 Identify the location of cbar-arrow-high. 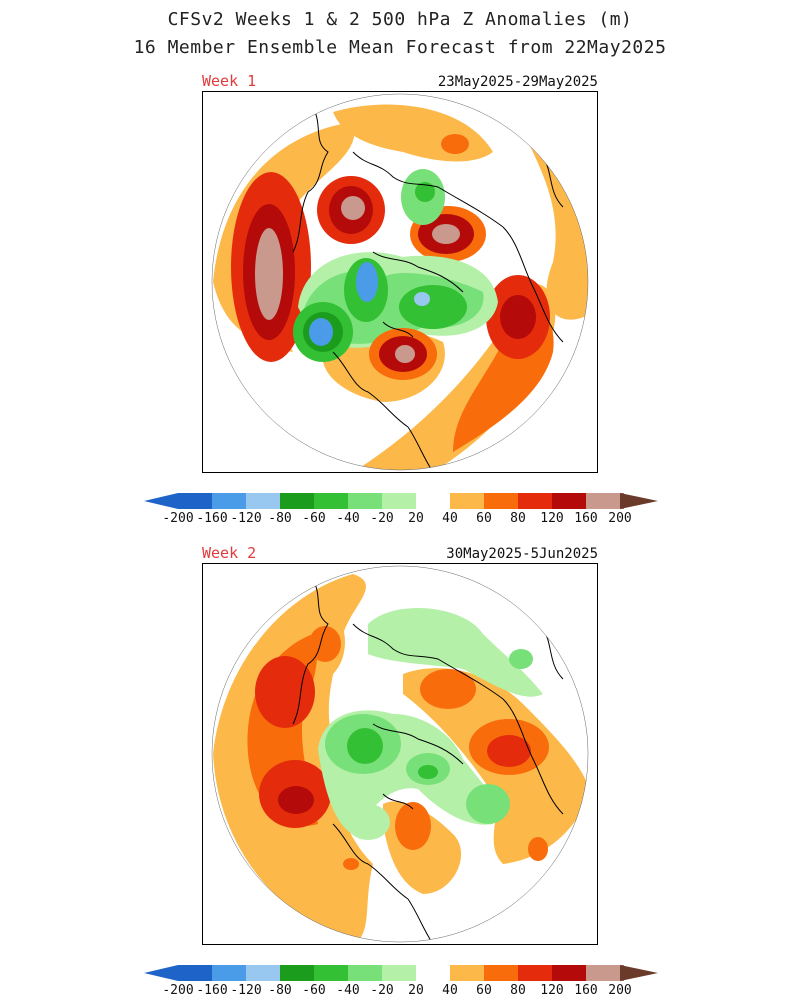
(639, 501).